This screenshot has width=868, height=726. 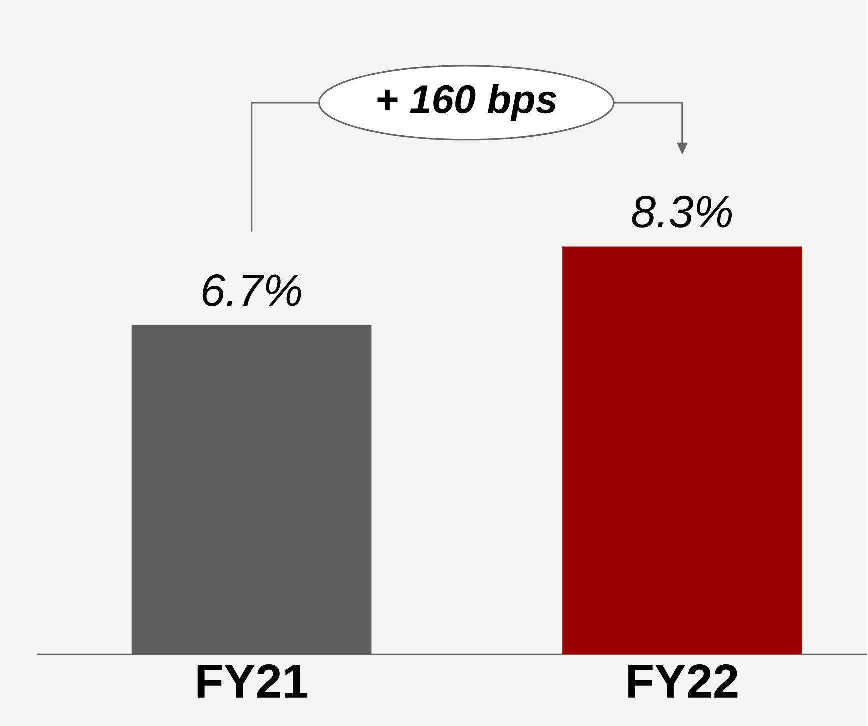 What do you see at coordinates (252, 290) in the screenshot?
I see `data-label: 6.7%` at bounding box center [252, 290].